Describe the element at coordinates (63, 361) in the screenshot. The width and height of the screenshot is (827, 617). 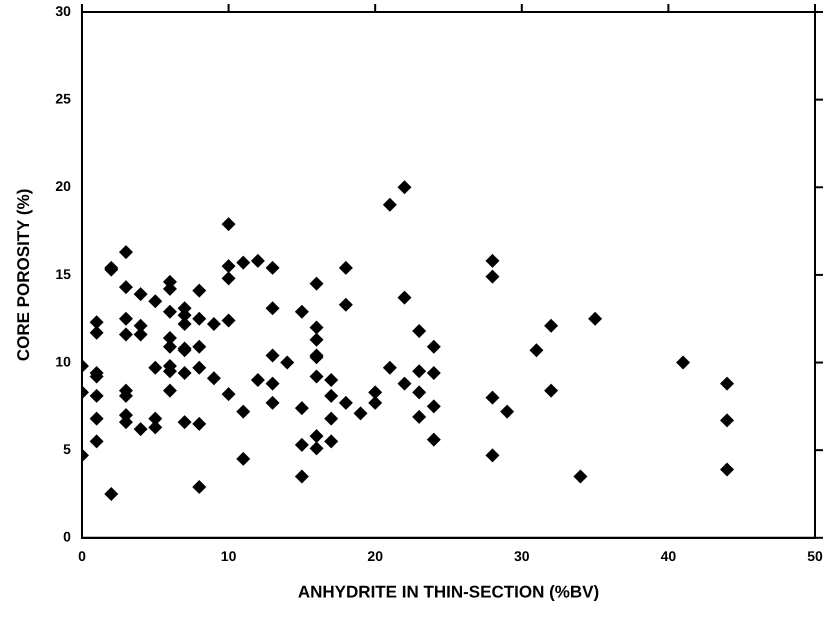
I see `y-tick-label: 10` at that location.